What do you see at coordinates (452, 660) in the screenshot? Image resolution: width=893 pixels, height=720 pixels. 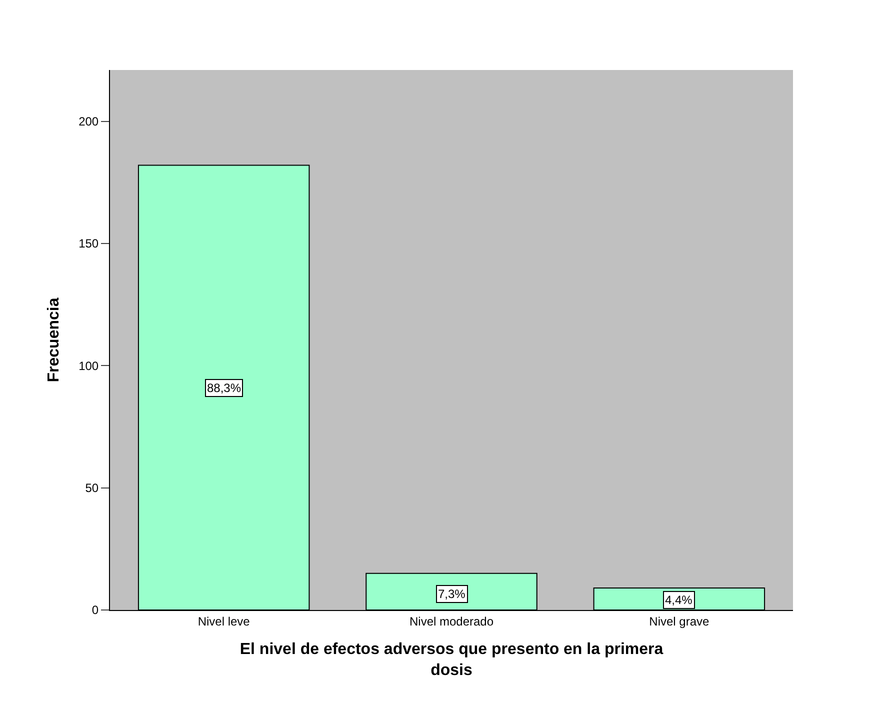 I see `x-axis-title: El nivel de efectos adversos que presento en la primera dosis` at bounding box center [452, 660].